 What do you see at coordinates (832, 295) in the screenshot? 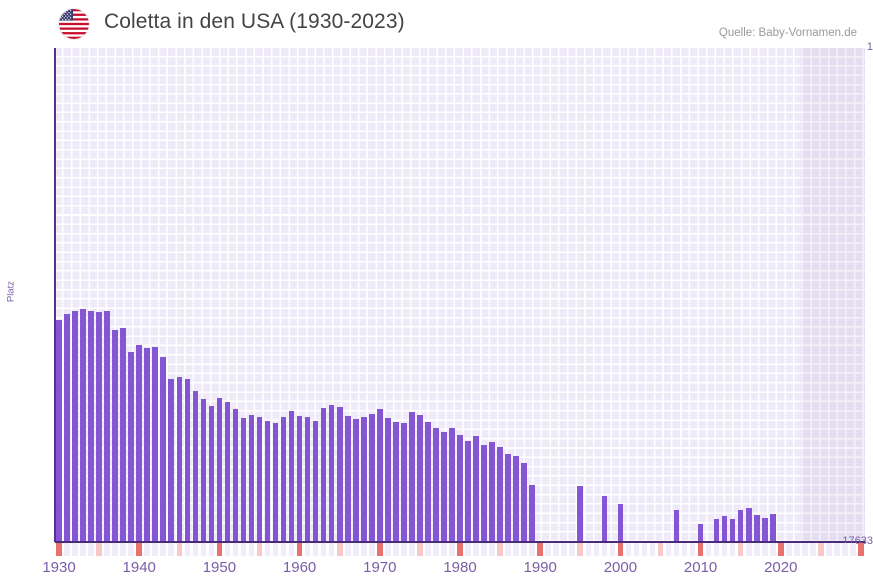
I see `future-shaded-region` at bounding box center [832, 295].